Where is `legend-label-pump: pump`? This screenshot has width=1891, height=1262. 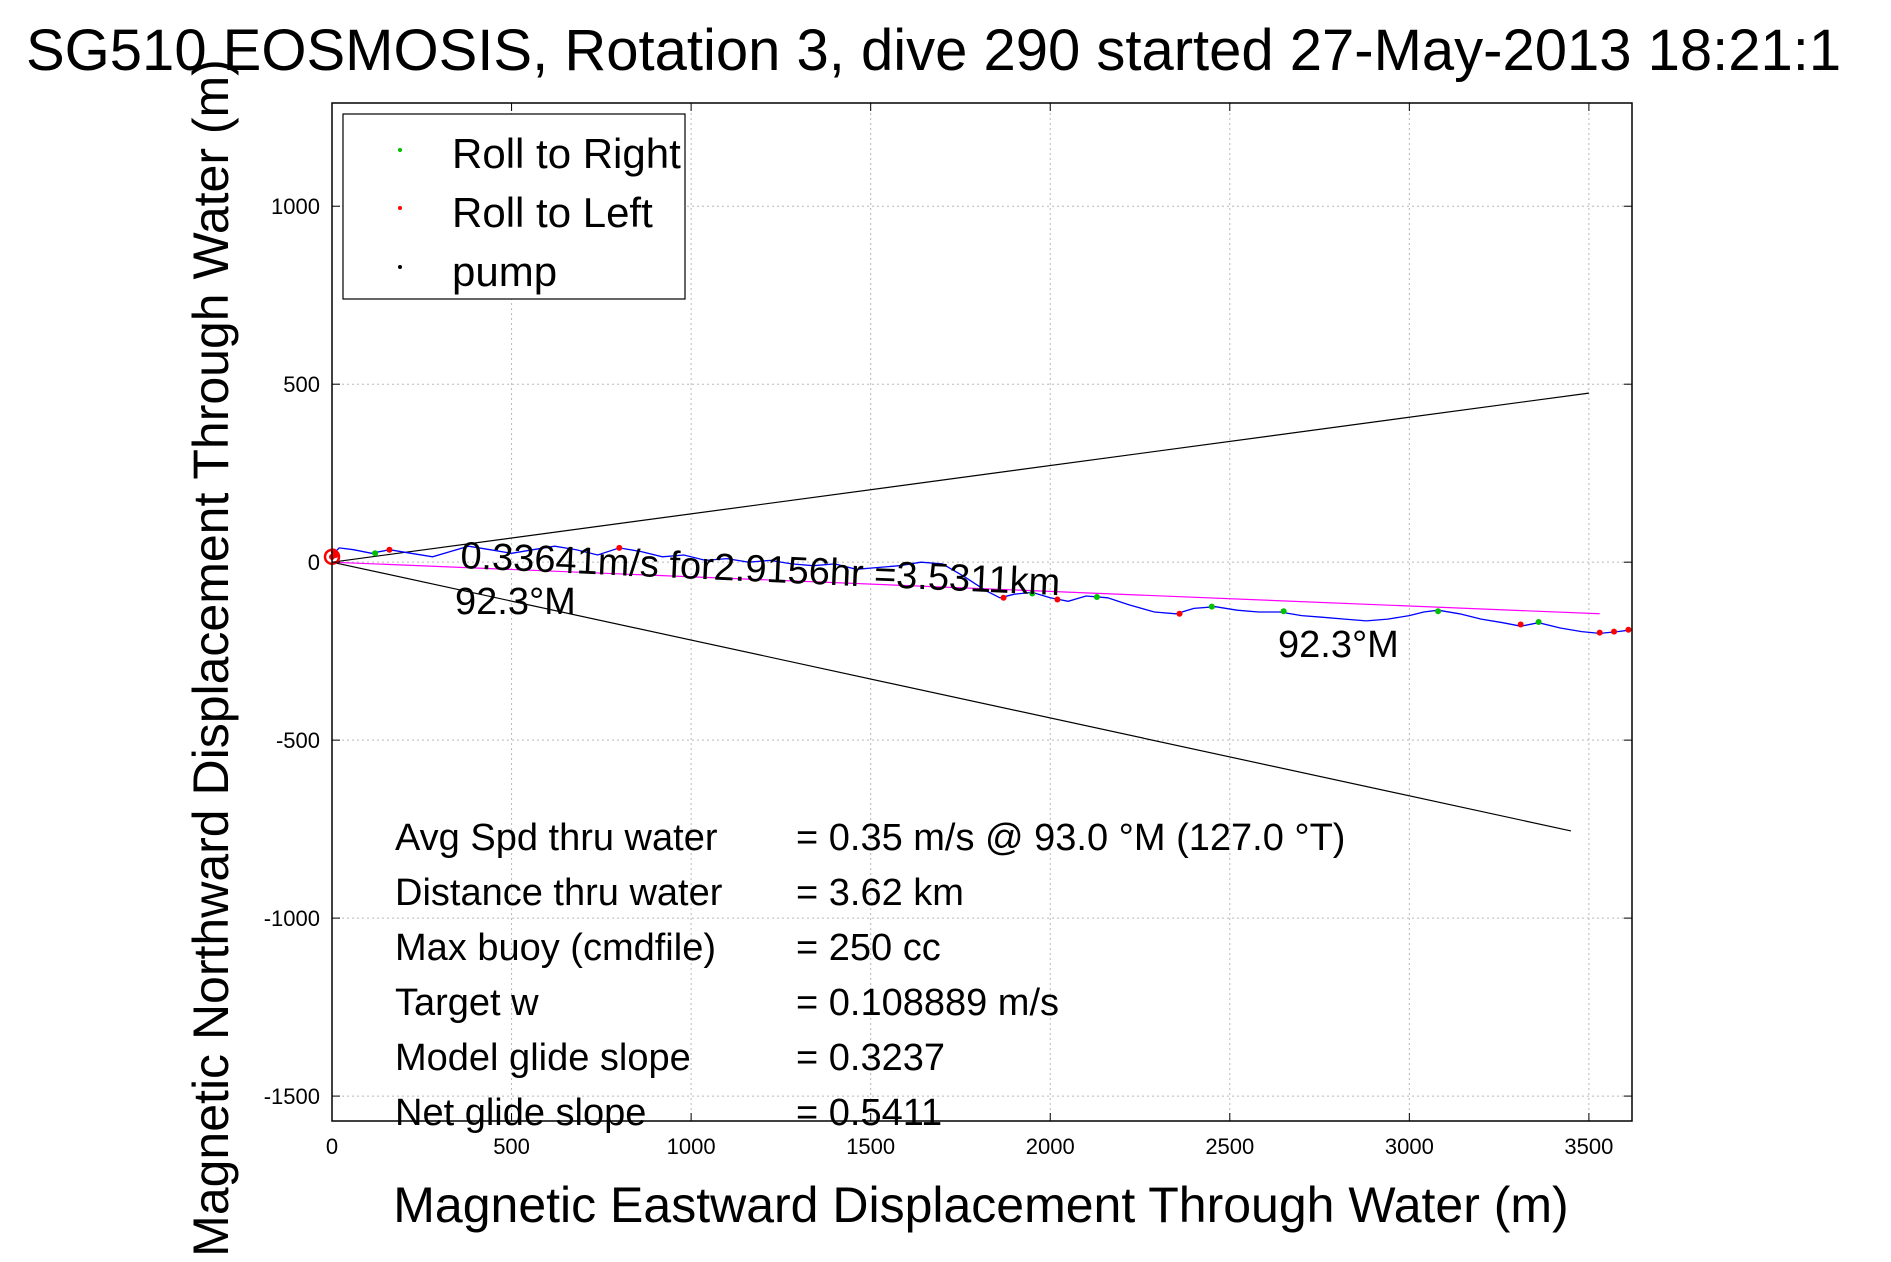
legend-label-pump: pump is located at coordinates (504, 271).